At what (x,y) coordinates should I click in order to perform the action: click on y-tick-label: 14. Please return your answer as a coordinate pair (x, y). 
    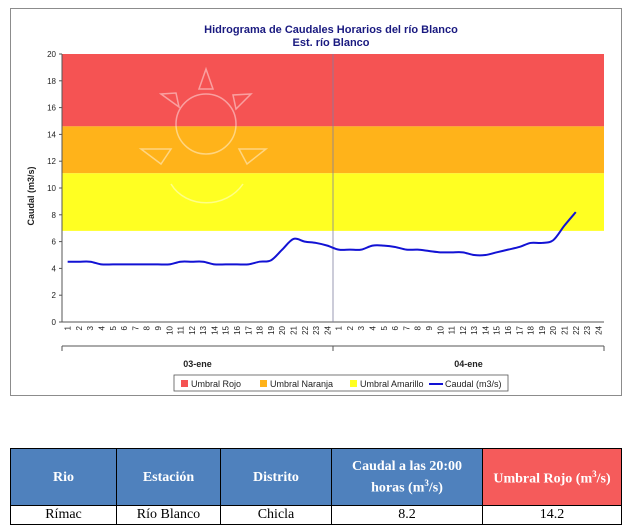
    Looking at the image, I should click on (51, 134).